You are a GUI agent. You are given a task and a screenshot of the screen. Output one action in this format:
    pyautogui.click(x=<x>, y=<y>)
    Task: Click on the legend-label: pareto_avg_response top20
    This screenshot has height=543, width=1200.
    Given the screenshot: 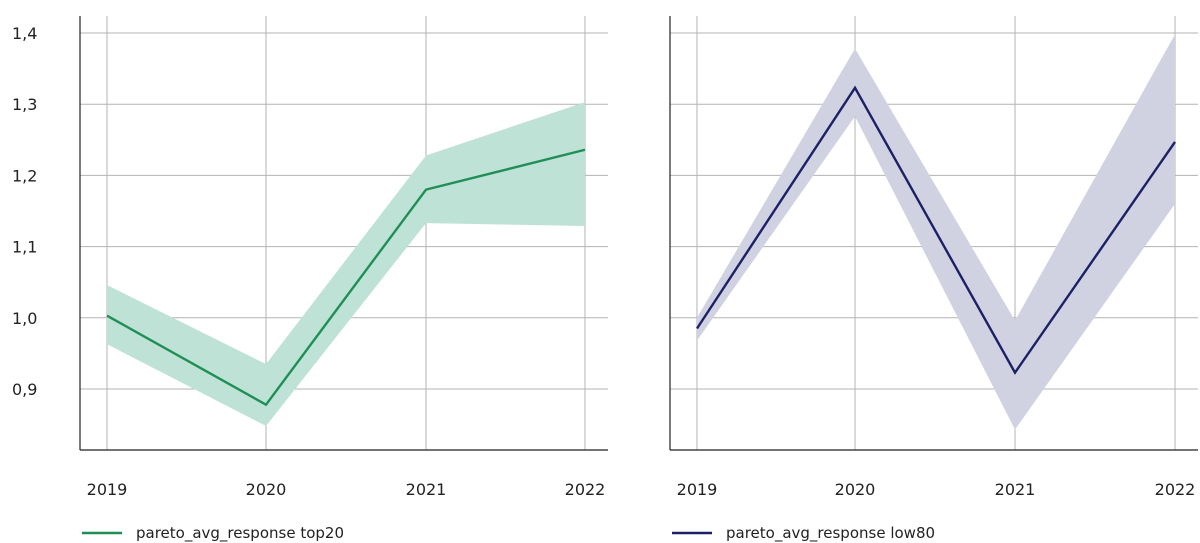 What is the action you would take?
    pyautogui.click(x=240, y=533)
    